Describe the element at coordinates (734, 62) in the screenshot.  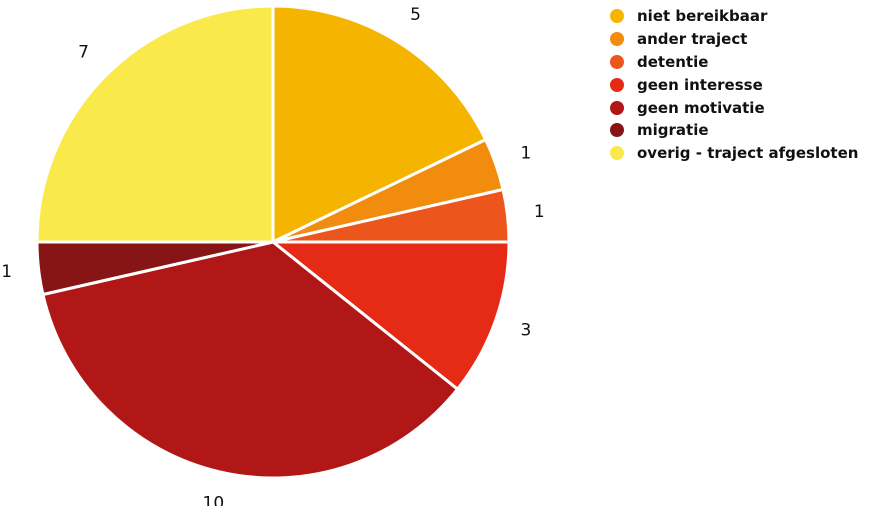
I see `legend-item: detentie` at that location.